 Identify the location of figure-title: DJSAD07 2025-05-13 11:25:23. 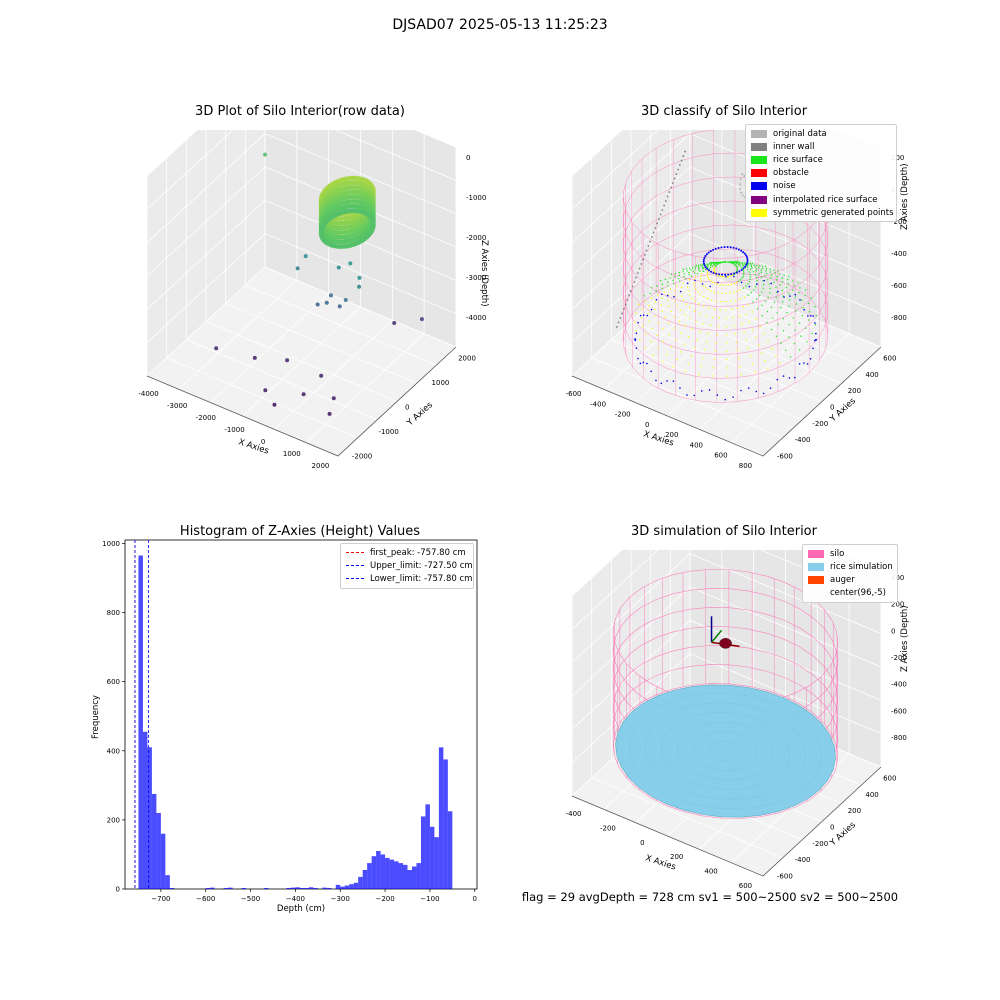
(500, 25).